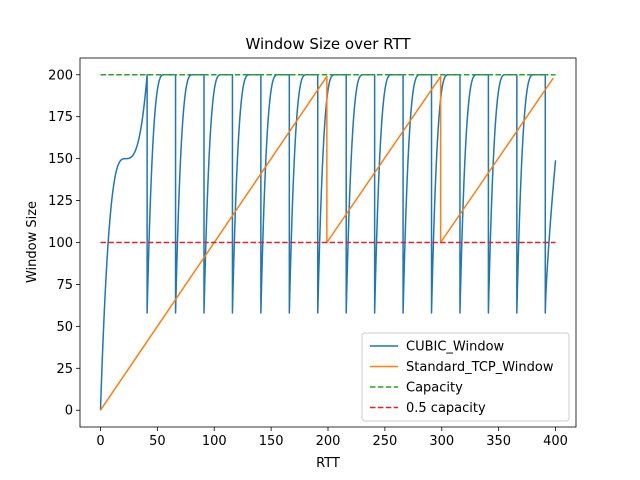 This screenshot has width=640, height=480. Describe the element at coordinates (441, 441) in the screenshot. I see `x-tick-label: 300` at that location.